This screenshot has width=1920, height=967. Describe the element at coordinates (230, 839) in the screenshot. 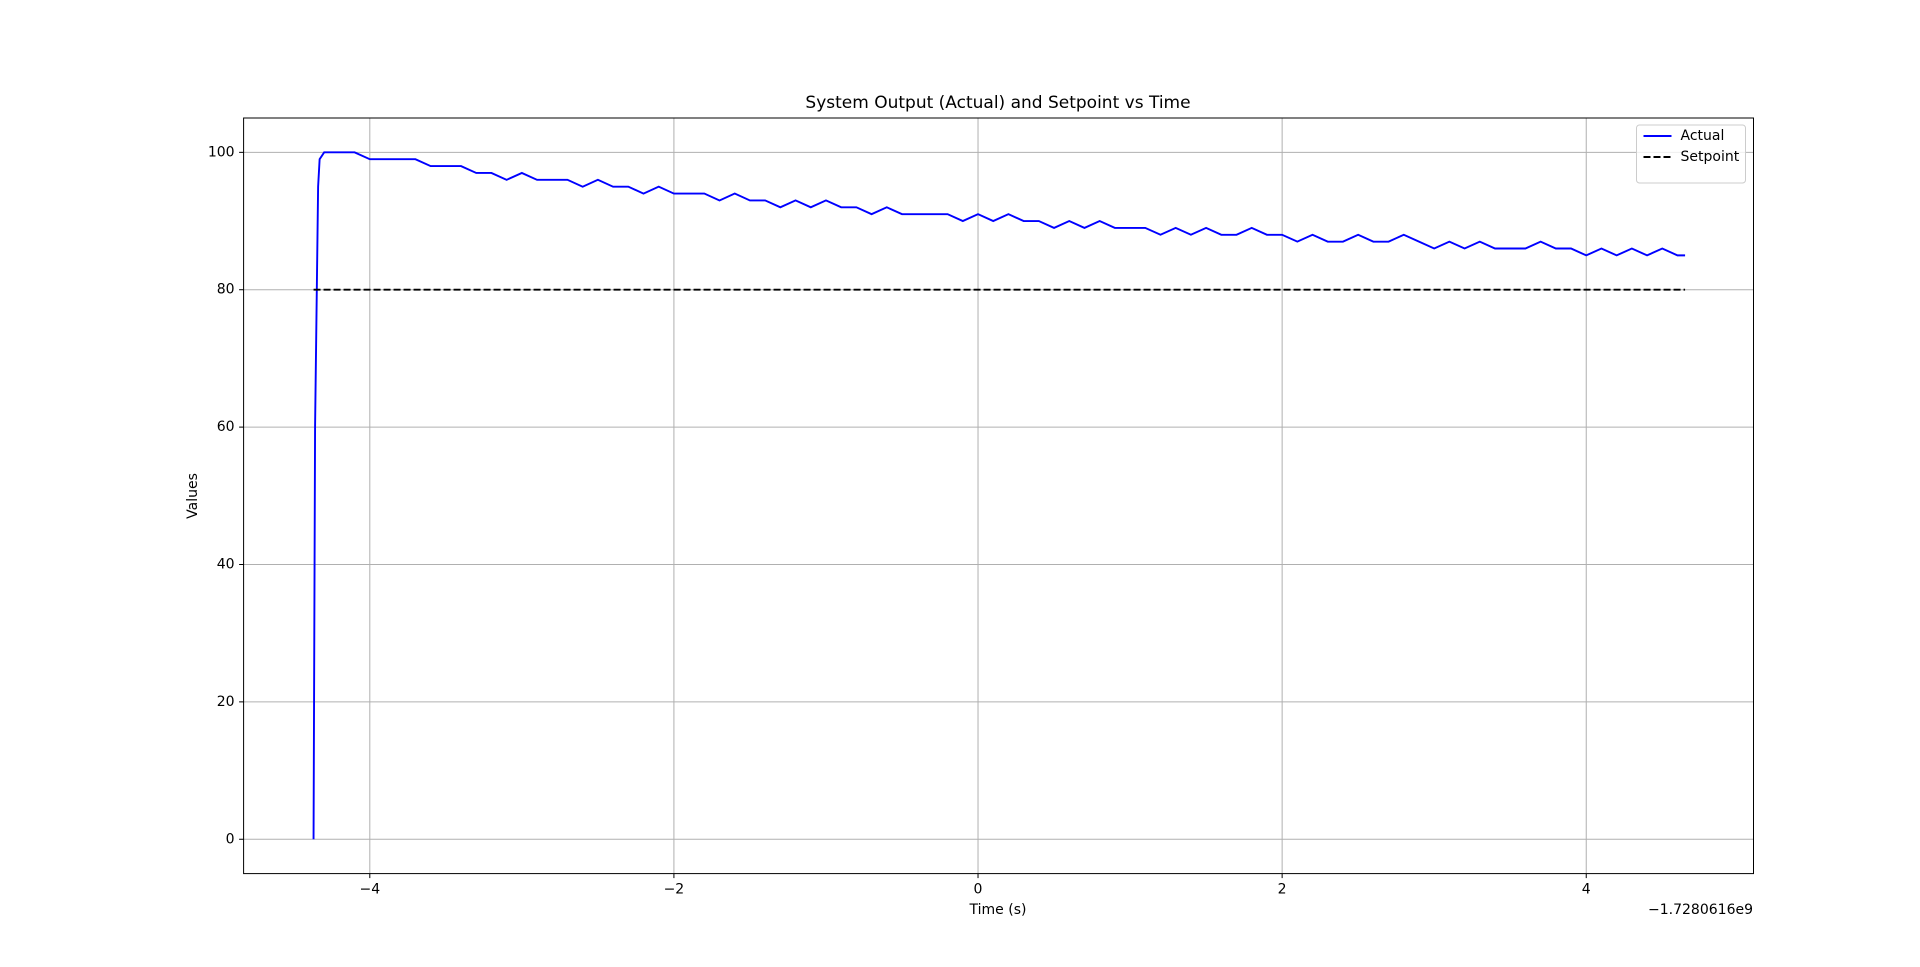

I see `y-tick-label: 0` at that location.